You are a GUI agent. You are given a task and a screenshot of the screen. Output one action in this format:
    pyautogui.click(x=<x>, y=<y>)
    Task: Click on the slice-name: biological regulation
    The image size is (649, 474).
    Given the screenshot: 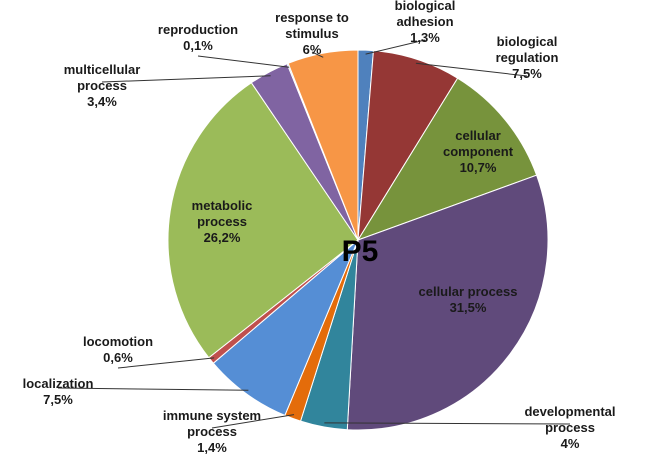 What is the action you would take?
    pyautogui.click(x=527, y=49)
    